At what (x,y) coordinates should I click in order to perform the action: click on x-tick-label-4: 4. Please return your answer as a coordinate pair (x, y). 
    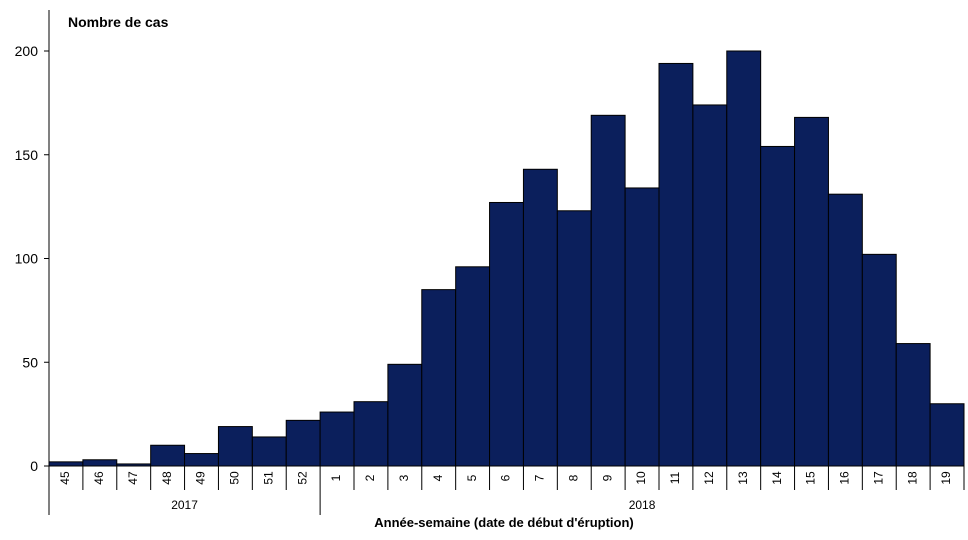
    Looking at the image, I should click on (438, 477).